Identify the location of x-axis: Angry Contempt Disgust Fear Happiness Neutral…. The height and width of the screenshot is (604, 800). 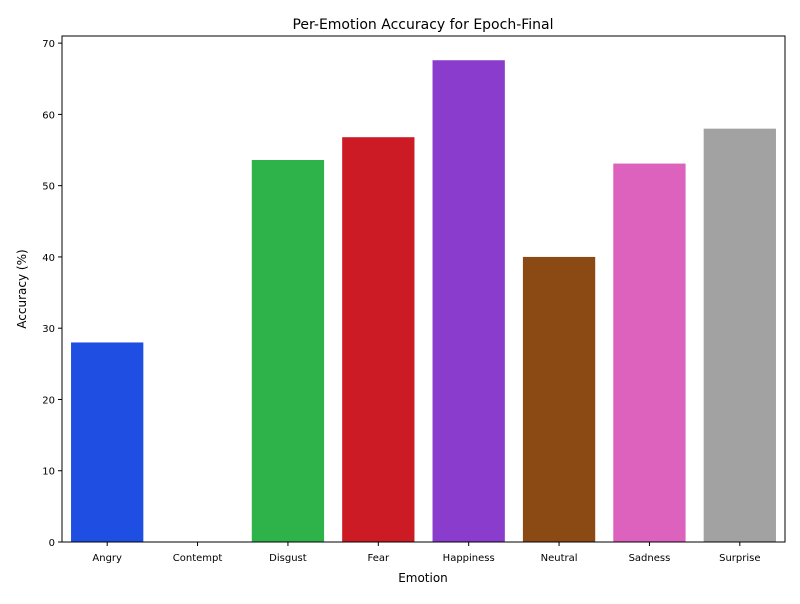
(426, 553).